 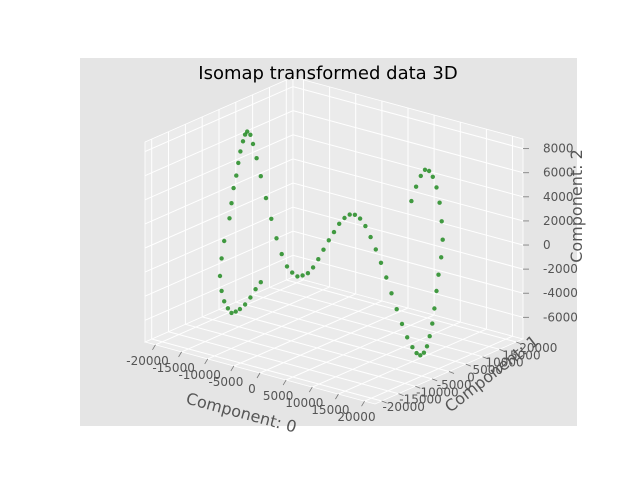 I want to click on y-tick-label: 10000, so click(x=505, y=363).